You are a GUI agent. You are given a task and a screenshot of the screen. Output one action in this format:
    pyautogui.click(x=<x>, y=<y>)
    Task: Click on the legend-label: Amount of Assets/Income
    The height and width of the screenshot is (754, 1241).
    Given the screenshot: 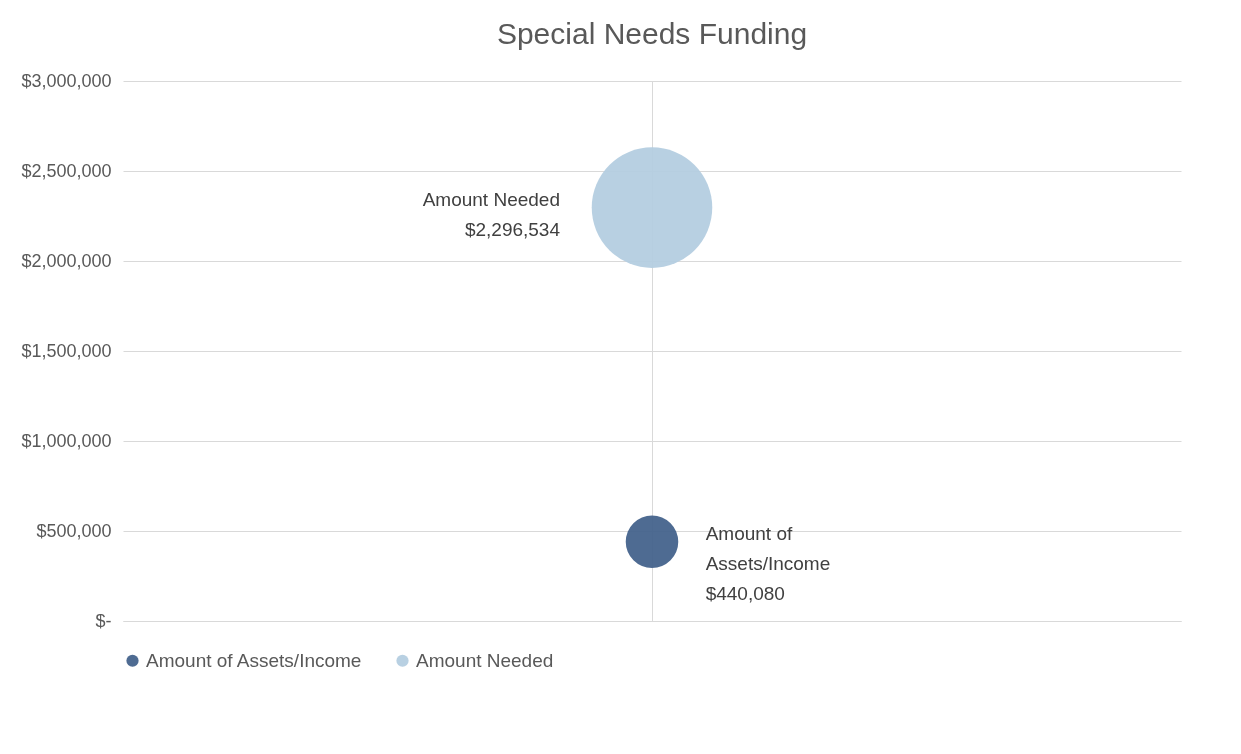 What is the action you would take?
    pyautogui.click(x=254, y=660)
    